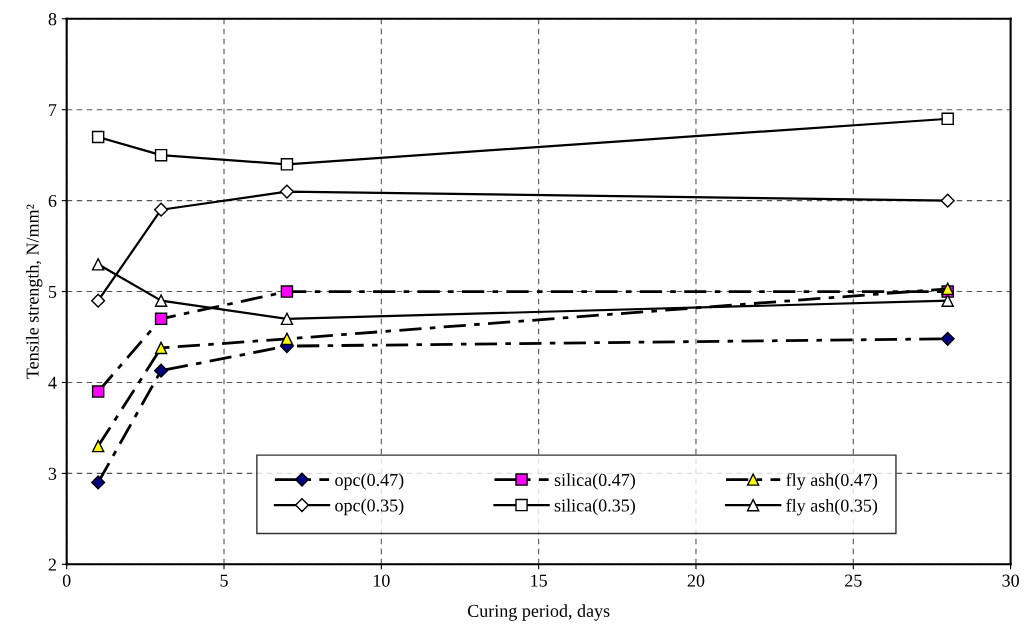 The image size is (1026, 627). Describe the element at coordinates (1010, 580) in the screenshot. I see `x-tick-label: 30` at that location.